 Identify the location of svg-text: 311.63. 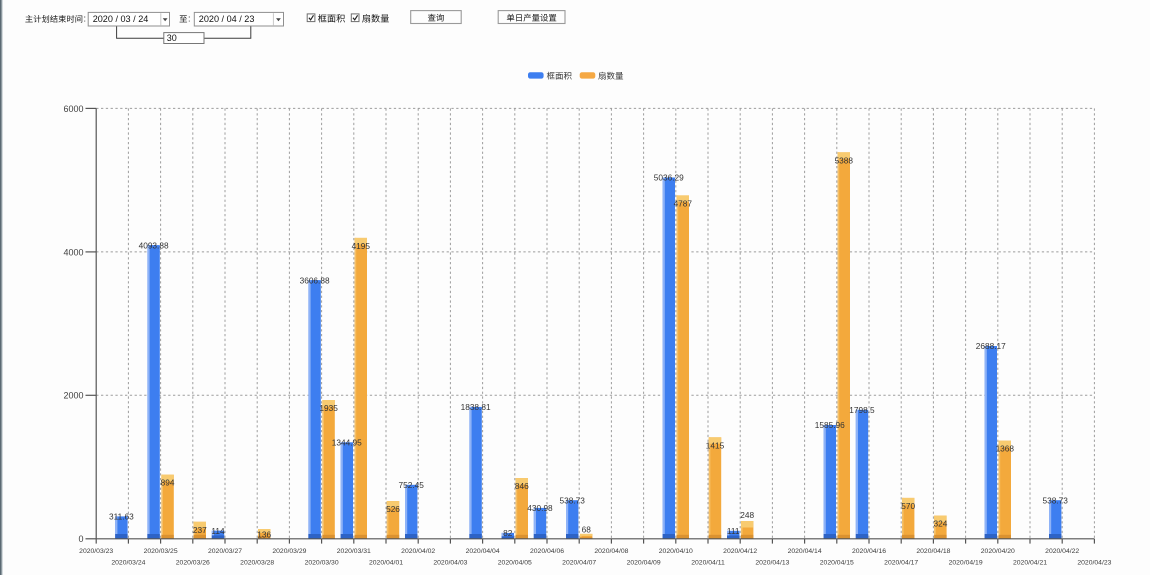
(121, 517).